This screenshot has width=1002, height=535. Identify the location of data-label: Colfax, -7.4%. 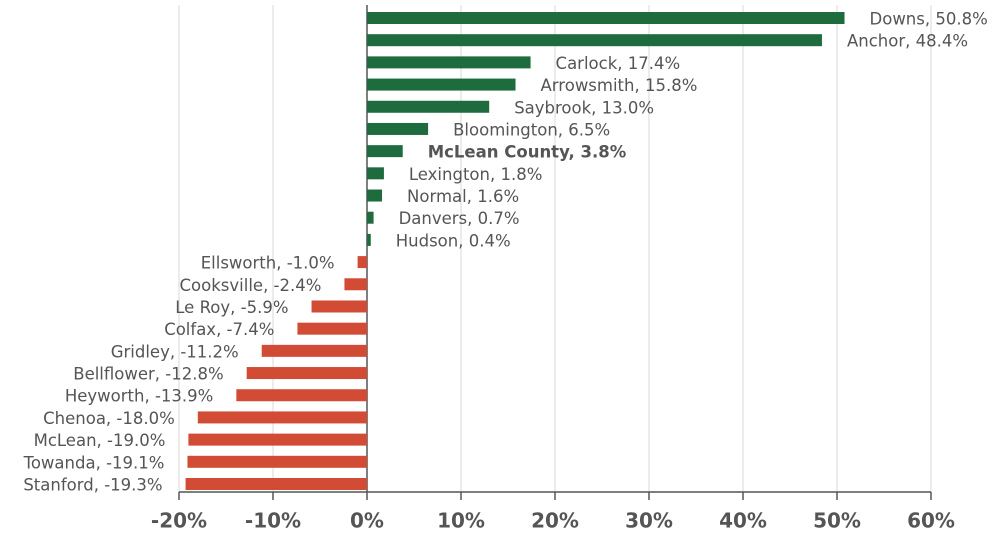
(219, 329).